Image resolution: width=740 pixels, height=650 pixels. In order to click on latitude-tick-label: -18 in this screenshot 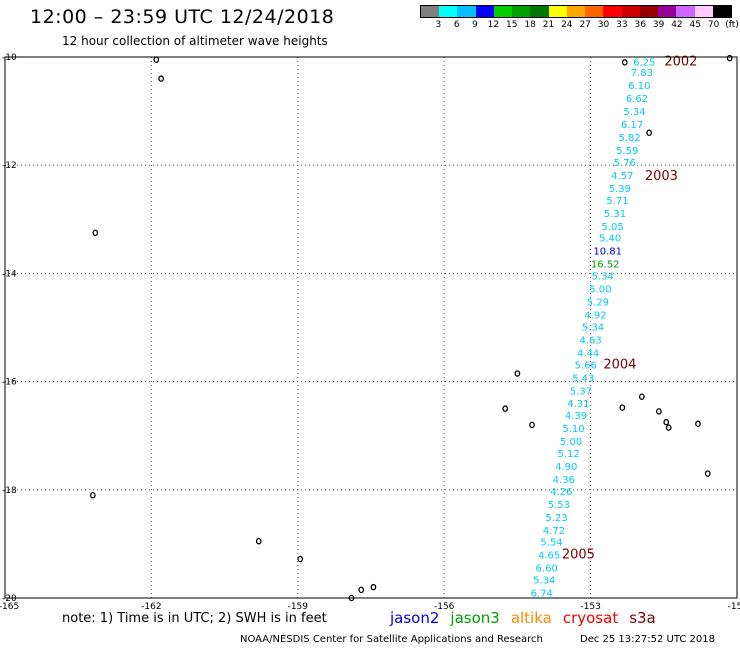, I will do `click(9, 491)`.